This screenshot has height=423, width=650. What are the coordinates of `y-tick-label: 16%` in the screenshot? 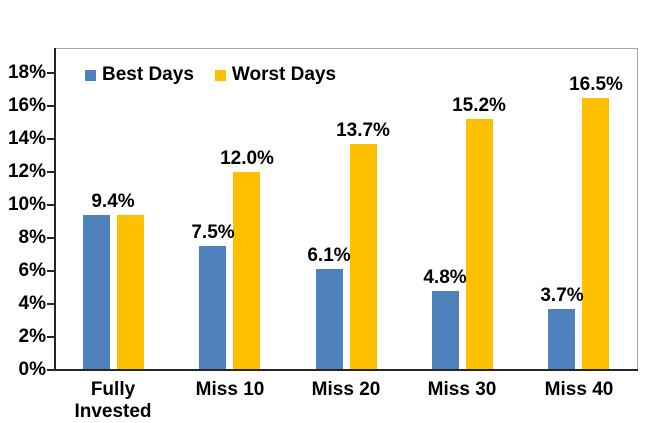 It's located at (26, 105).